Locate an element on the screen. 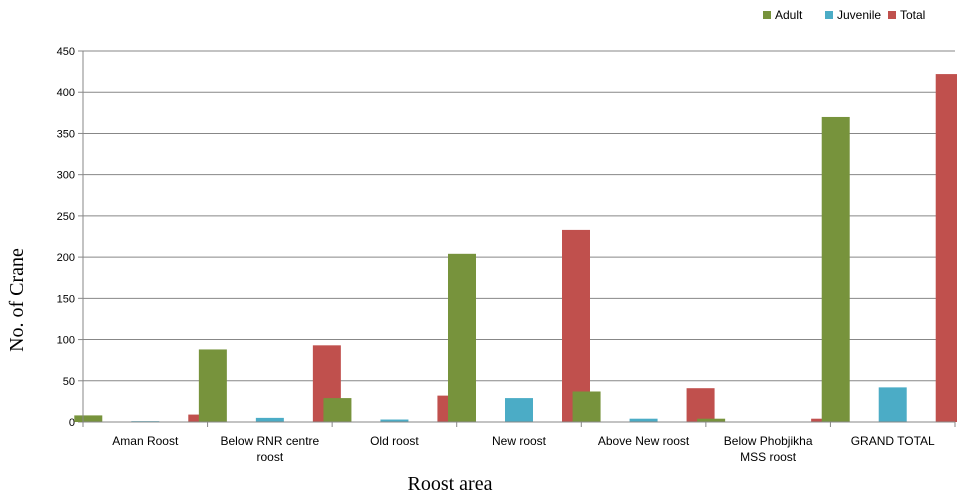 This screenshot has height=498, width=957. y-axis-ticks: 0 50 100 150 200 250 300 350 400 450 is located at coordinates (70, 237).